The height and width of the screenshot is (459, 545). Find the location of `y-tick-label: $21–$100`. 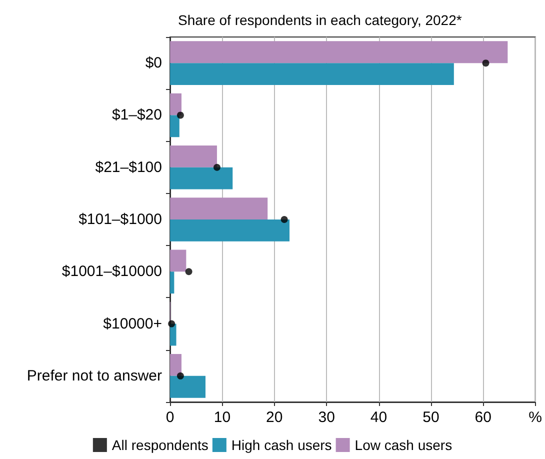

y-tick-label: $21–$100 is located at coordinates (128, 167).